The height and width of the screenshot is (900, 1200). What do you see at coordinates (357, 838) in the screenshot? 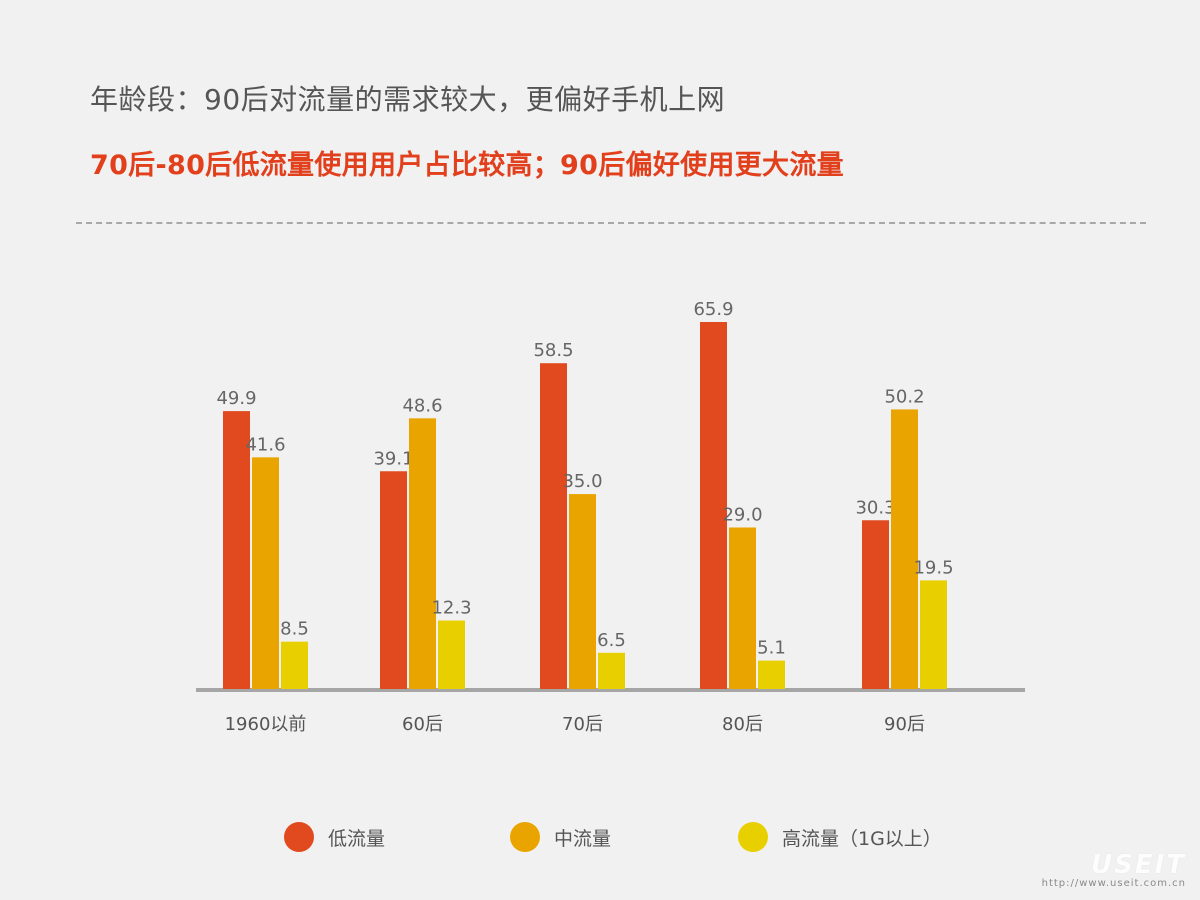
I see `legend-label-low: 低流量` at bounding box center [357, 838].